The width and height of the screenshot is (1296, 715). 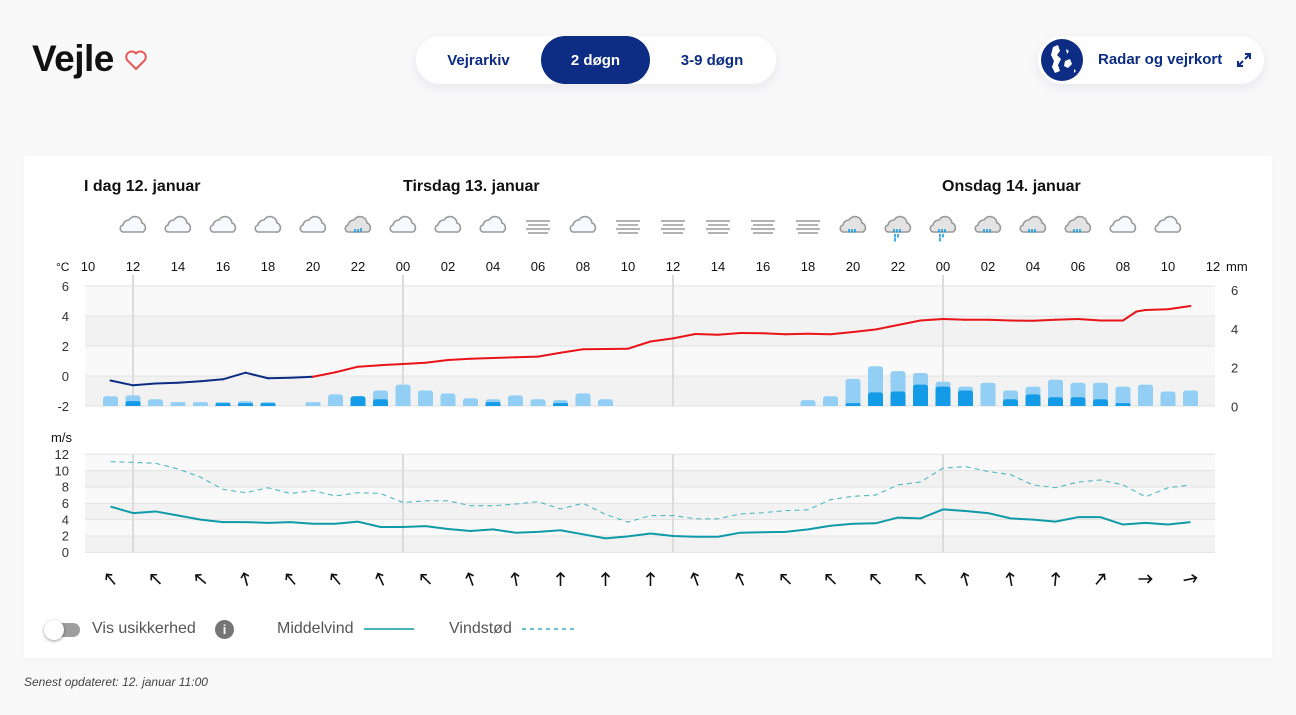 I want to click on legend-gust: Vindstød, so click(x=480, y=628).